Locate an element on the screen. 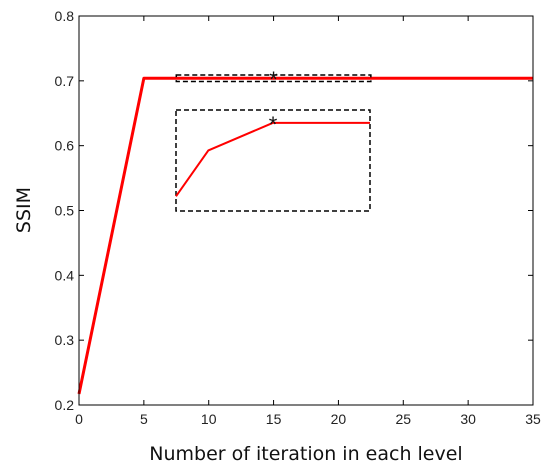 Image resolution: width=550 pixels, height=472 pixels. y-tick-label: 0.3 is located at coordinates (65, 340).